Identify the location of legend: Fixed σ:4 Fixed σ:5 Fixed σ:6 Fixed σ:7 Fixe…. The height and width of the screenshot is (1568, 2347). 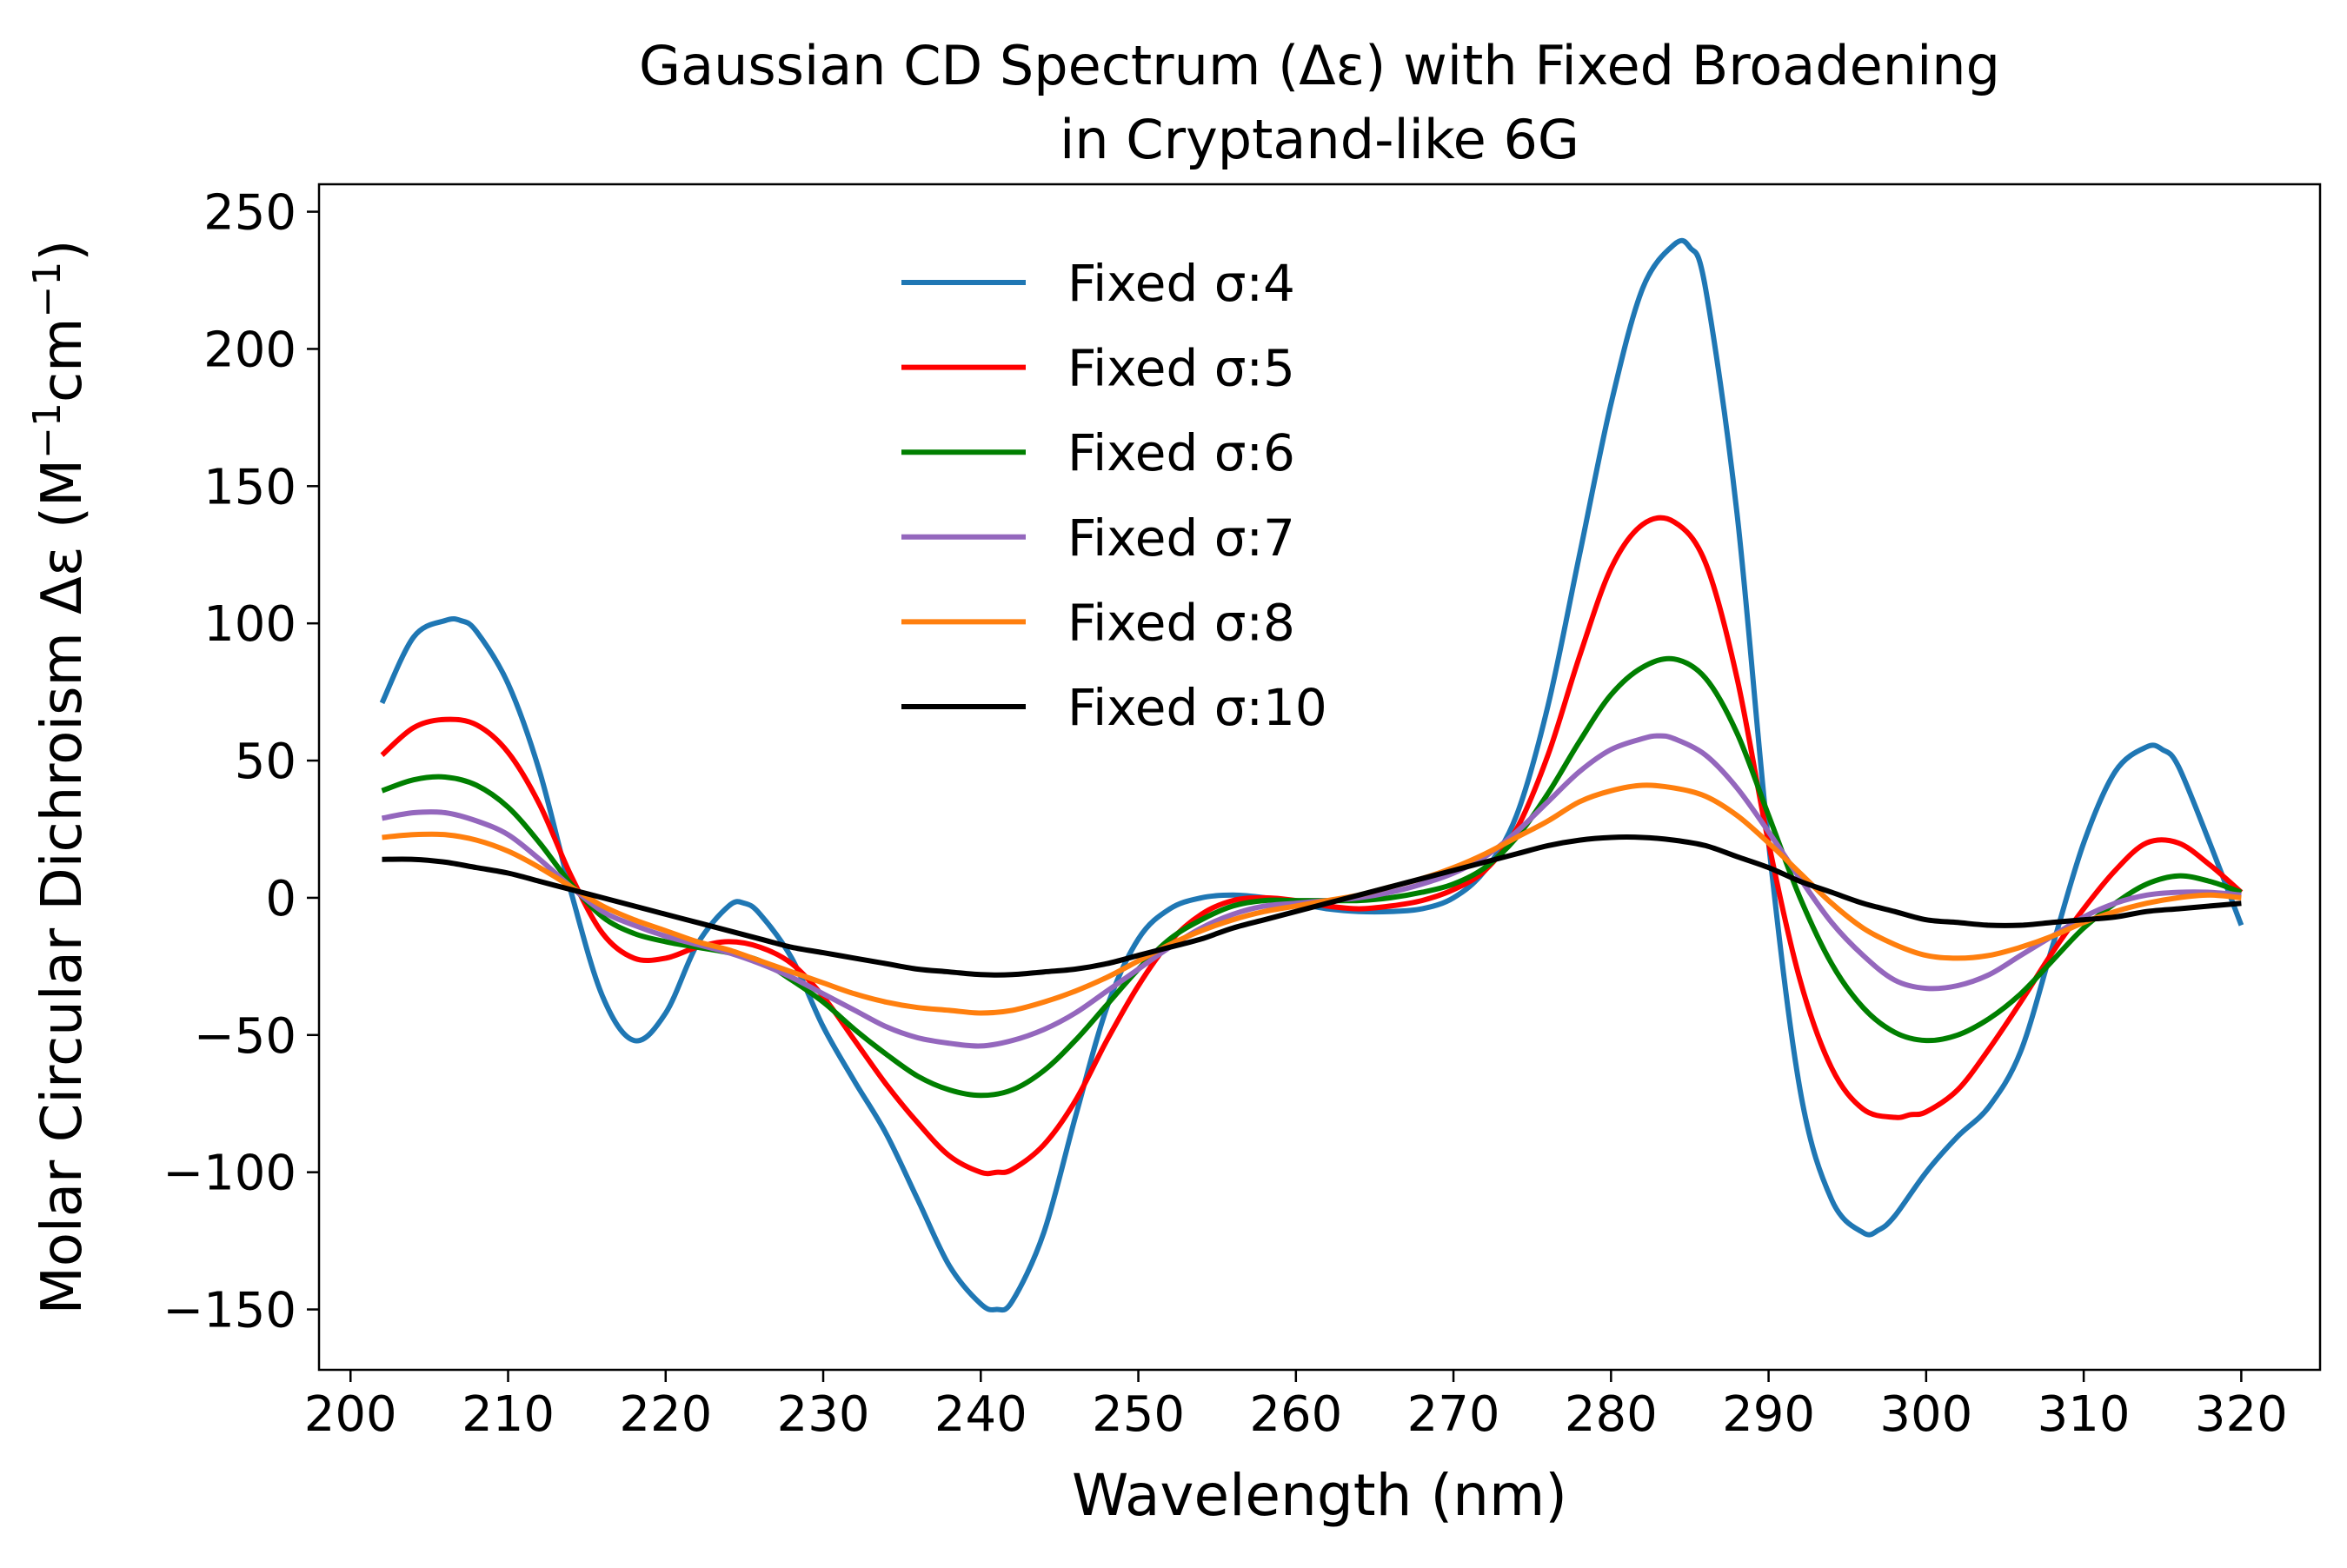
(1114, 495).